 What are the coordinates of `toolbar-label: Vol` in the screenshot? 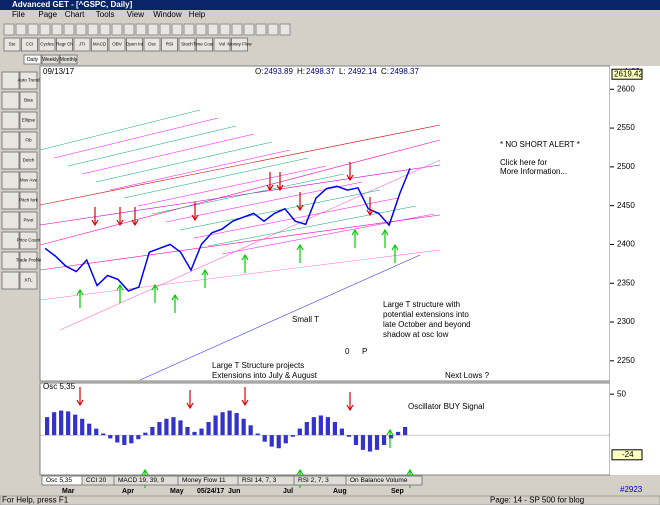 It's located at (222, 44).